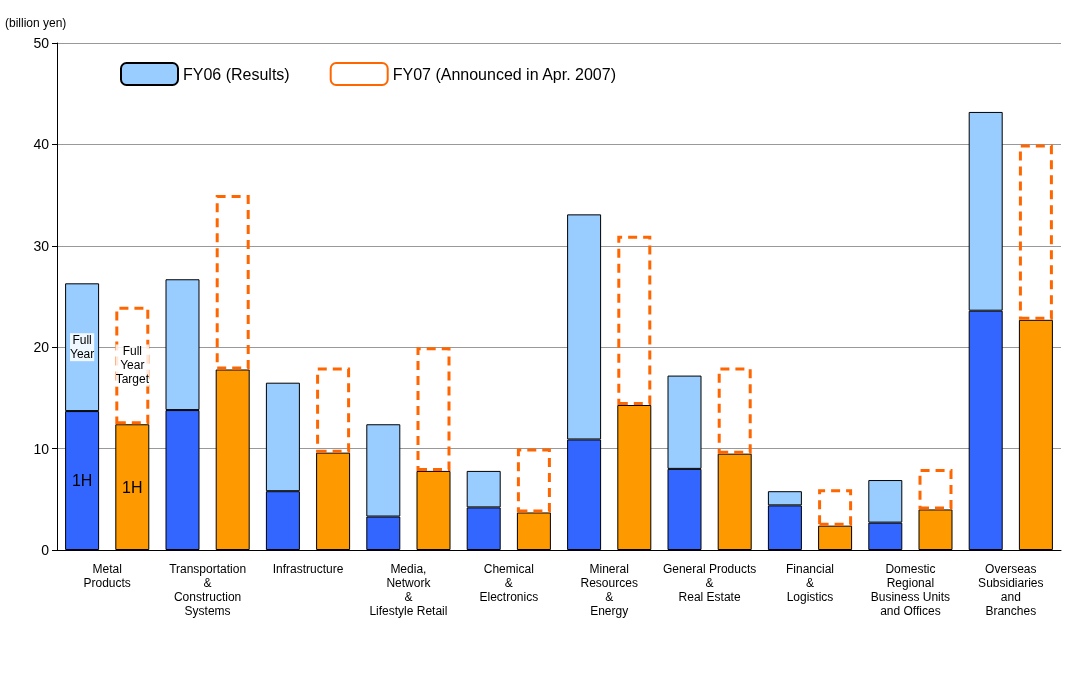 The image size is (1071, 695). Describe the element at coordinates (41, 448) in the screenshot. I see `y-tick-label: 10` at that location.